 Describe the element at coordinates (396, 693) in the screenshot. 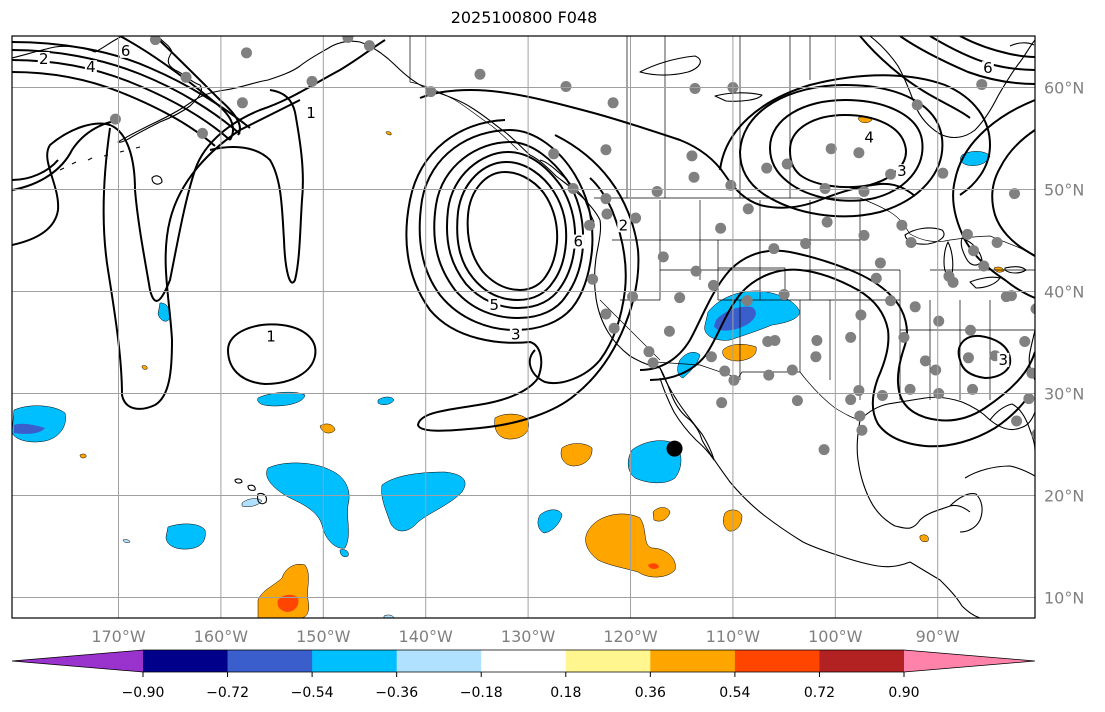

I see `colorbar-tick-label: −0.36` at that location.